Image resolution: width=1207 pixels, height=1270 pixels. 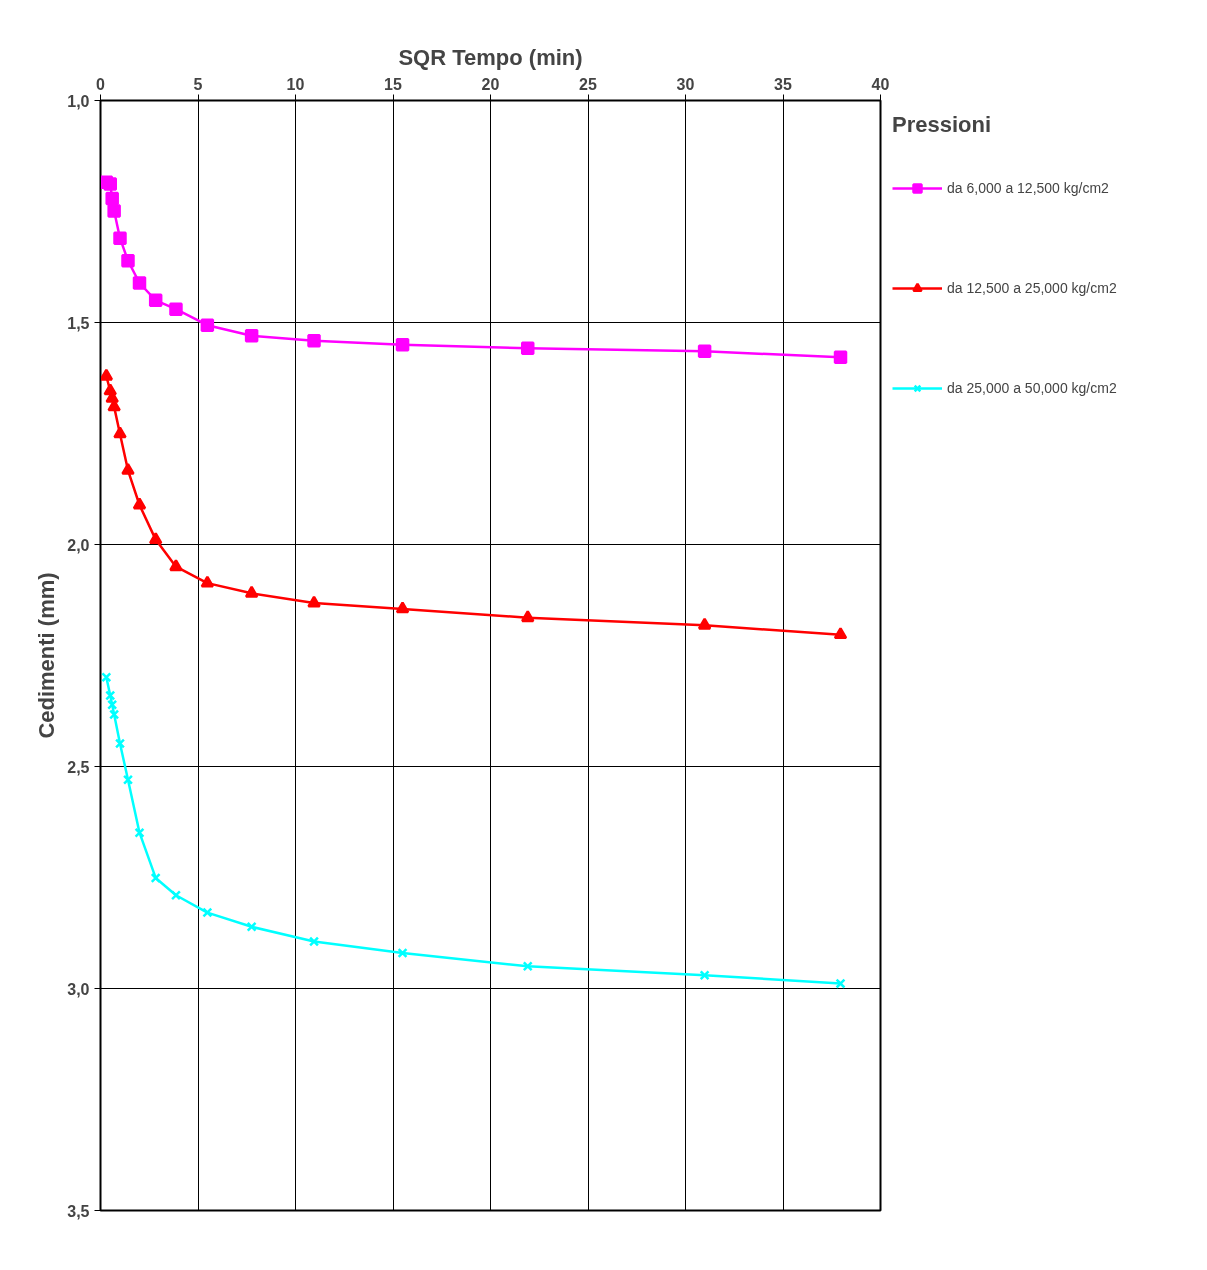 I want to click on x-tick-label: 25, so click(x=588, y=84).